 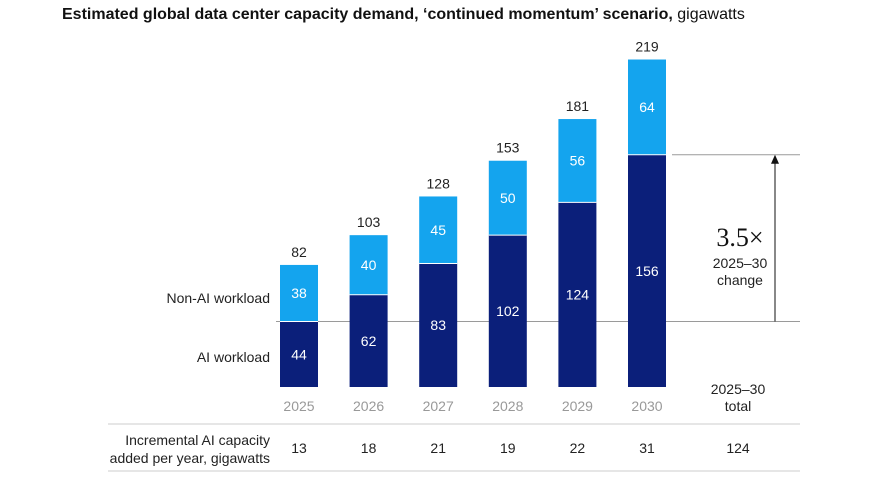 What do you see at coordinates (508, 148) in the screenshot?
I see `label-total-2028: 153` at bounding box center [508, 148].